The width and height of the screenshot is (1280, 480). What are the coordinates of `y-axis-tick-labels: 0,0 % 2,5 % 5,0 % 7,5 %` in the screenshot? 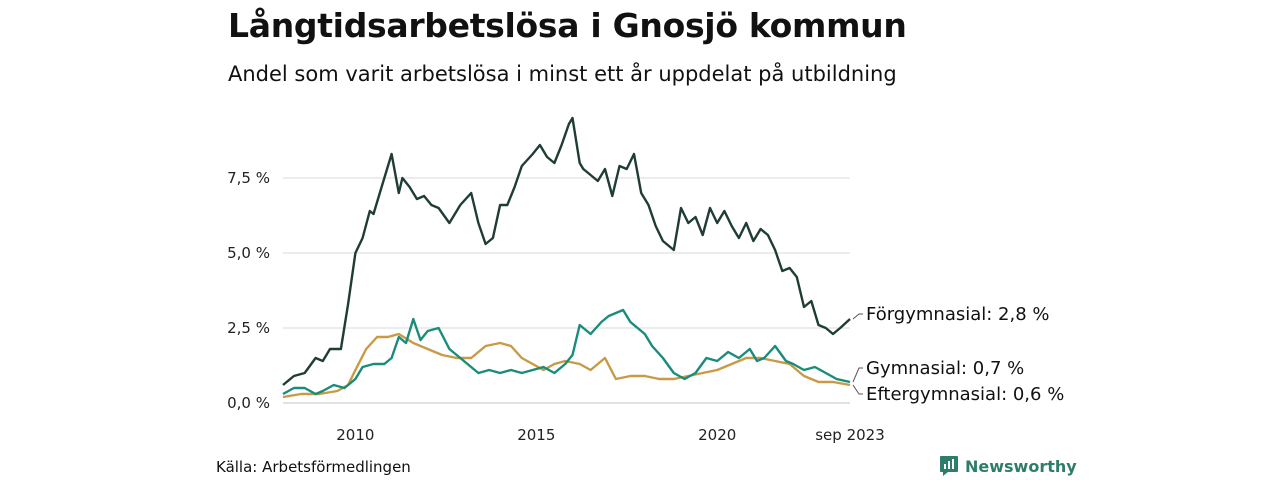 It's located at (248, 290).